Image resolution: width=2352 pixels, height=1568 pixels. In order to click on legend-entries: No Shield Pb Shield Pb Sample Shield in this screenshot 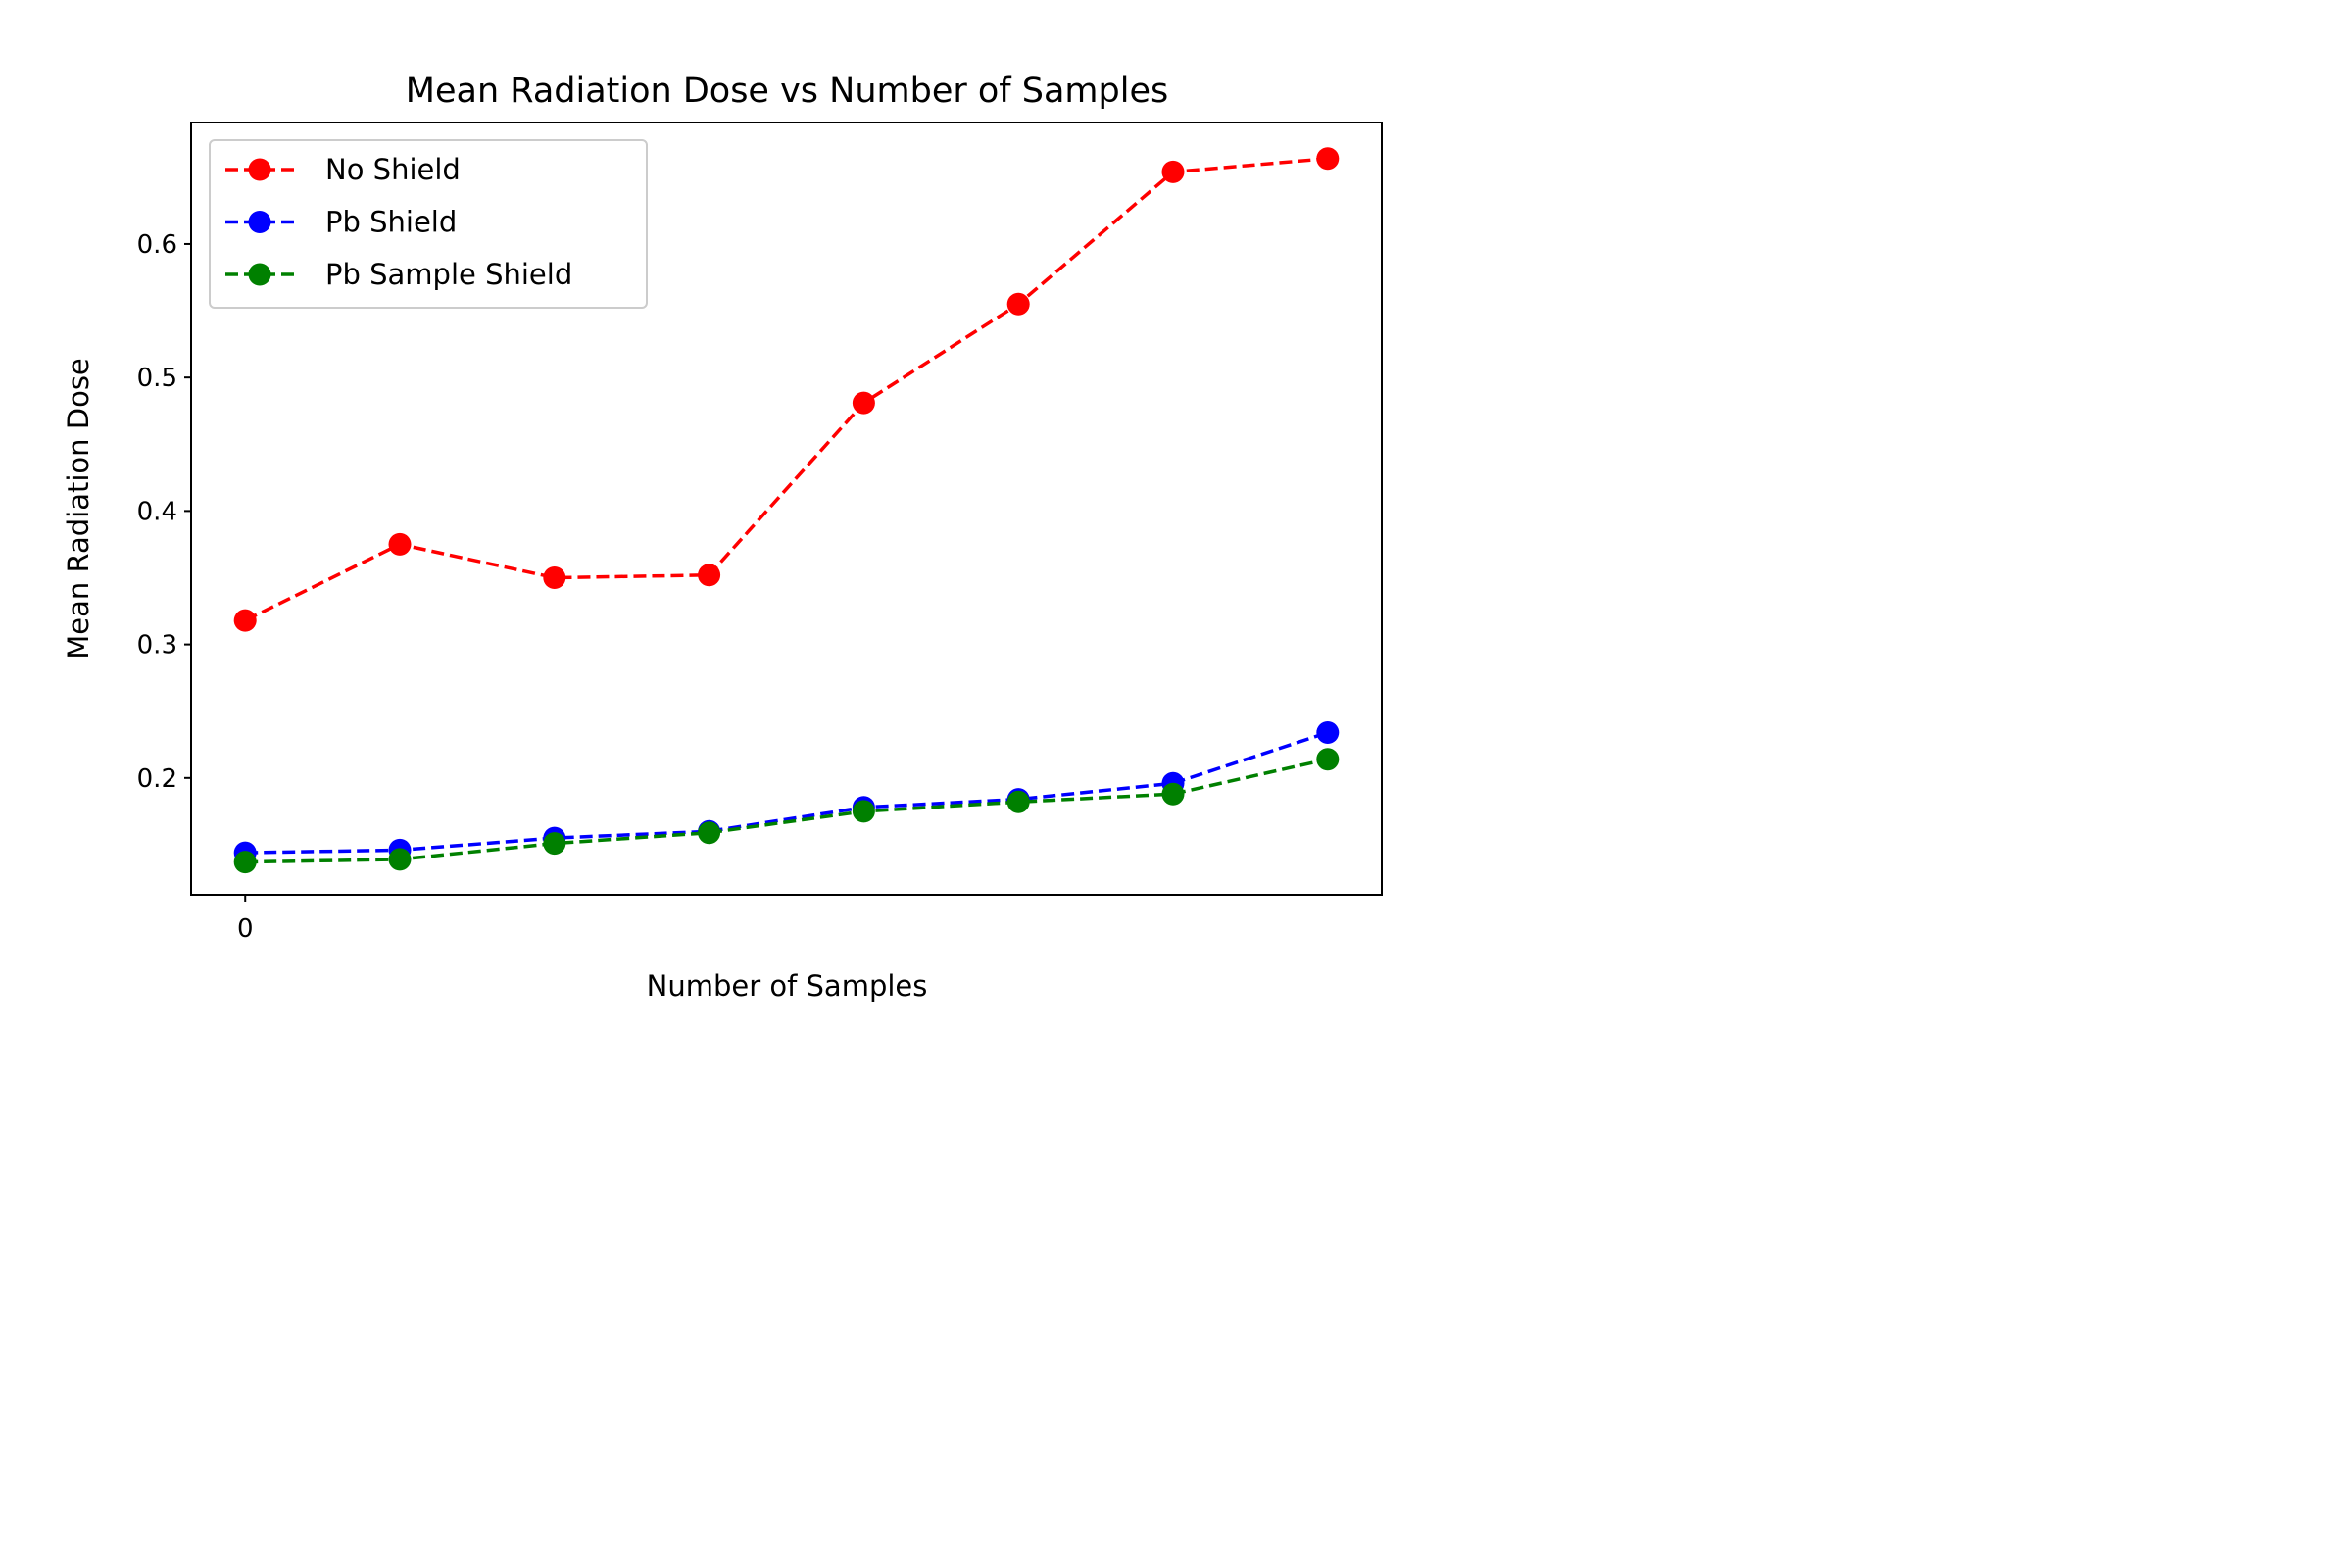, I will do `click(398, 222)`.